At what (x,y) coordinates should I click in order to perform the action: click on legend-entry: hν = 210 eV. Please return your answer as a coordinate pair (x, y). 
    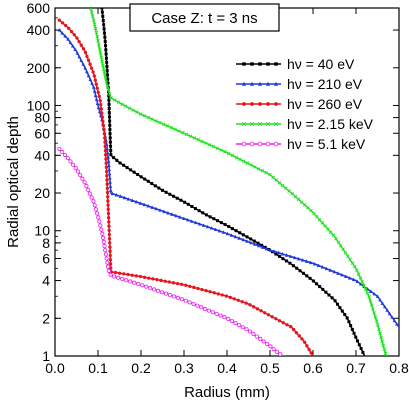
    Looking at the image, I should click on (299, 84).